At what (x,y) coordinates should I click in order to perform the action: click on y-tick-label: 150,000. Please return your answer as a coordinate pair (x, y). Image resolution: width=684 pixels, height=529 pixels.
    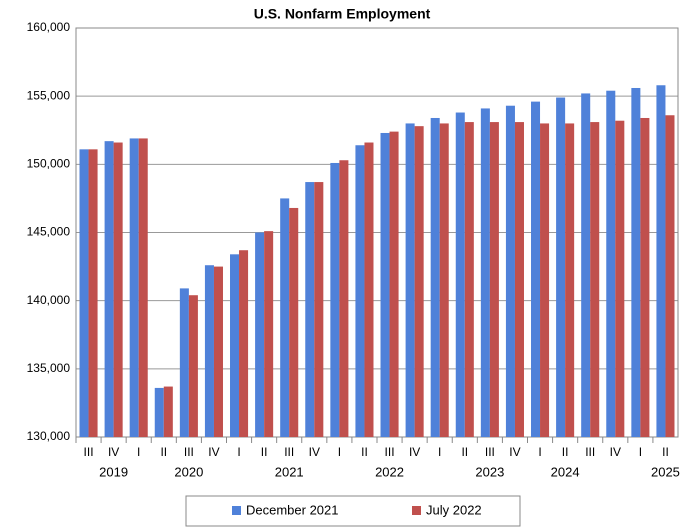
    Looking at the image, I should click on (49, 164).